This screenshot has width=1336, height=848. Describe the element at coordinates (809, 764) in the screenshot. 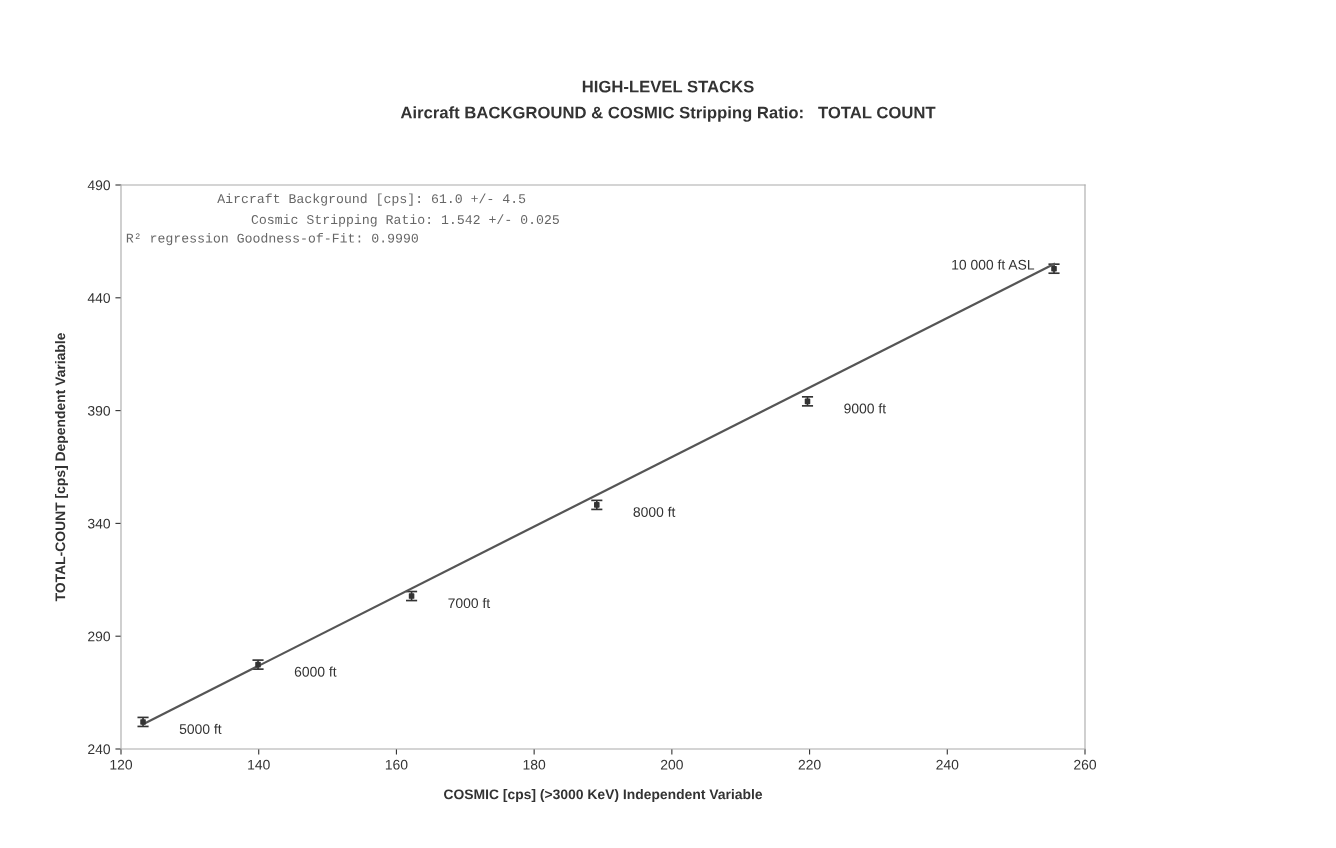

I see `x-tick-label: 220` at that location.